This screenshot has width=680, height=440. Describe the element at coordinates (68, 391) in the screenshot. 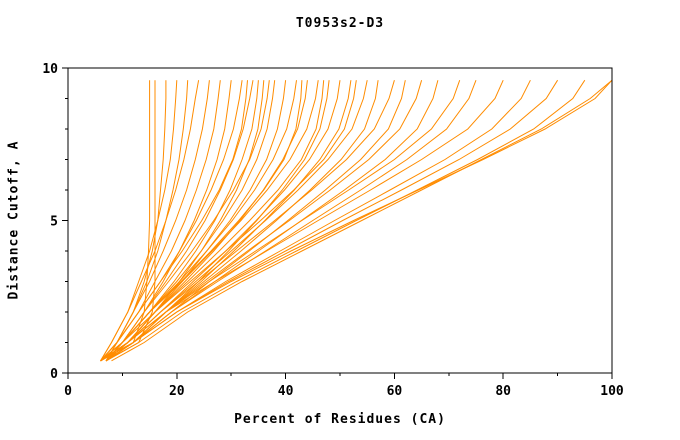

I see `x-tick-label: 0` at that location.